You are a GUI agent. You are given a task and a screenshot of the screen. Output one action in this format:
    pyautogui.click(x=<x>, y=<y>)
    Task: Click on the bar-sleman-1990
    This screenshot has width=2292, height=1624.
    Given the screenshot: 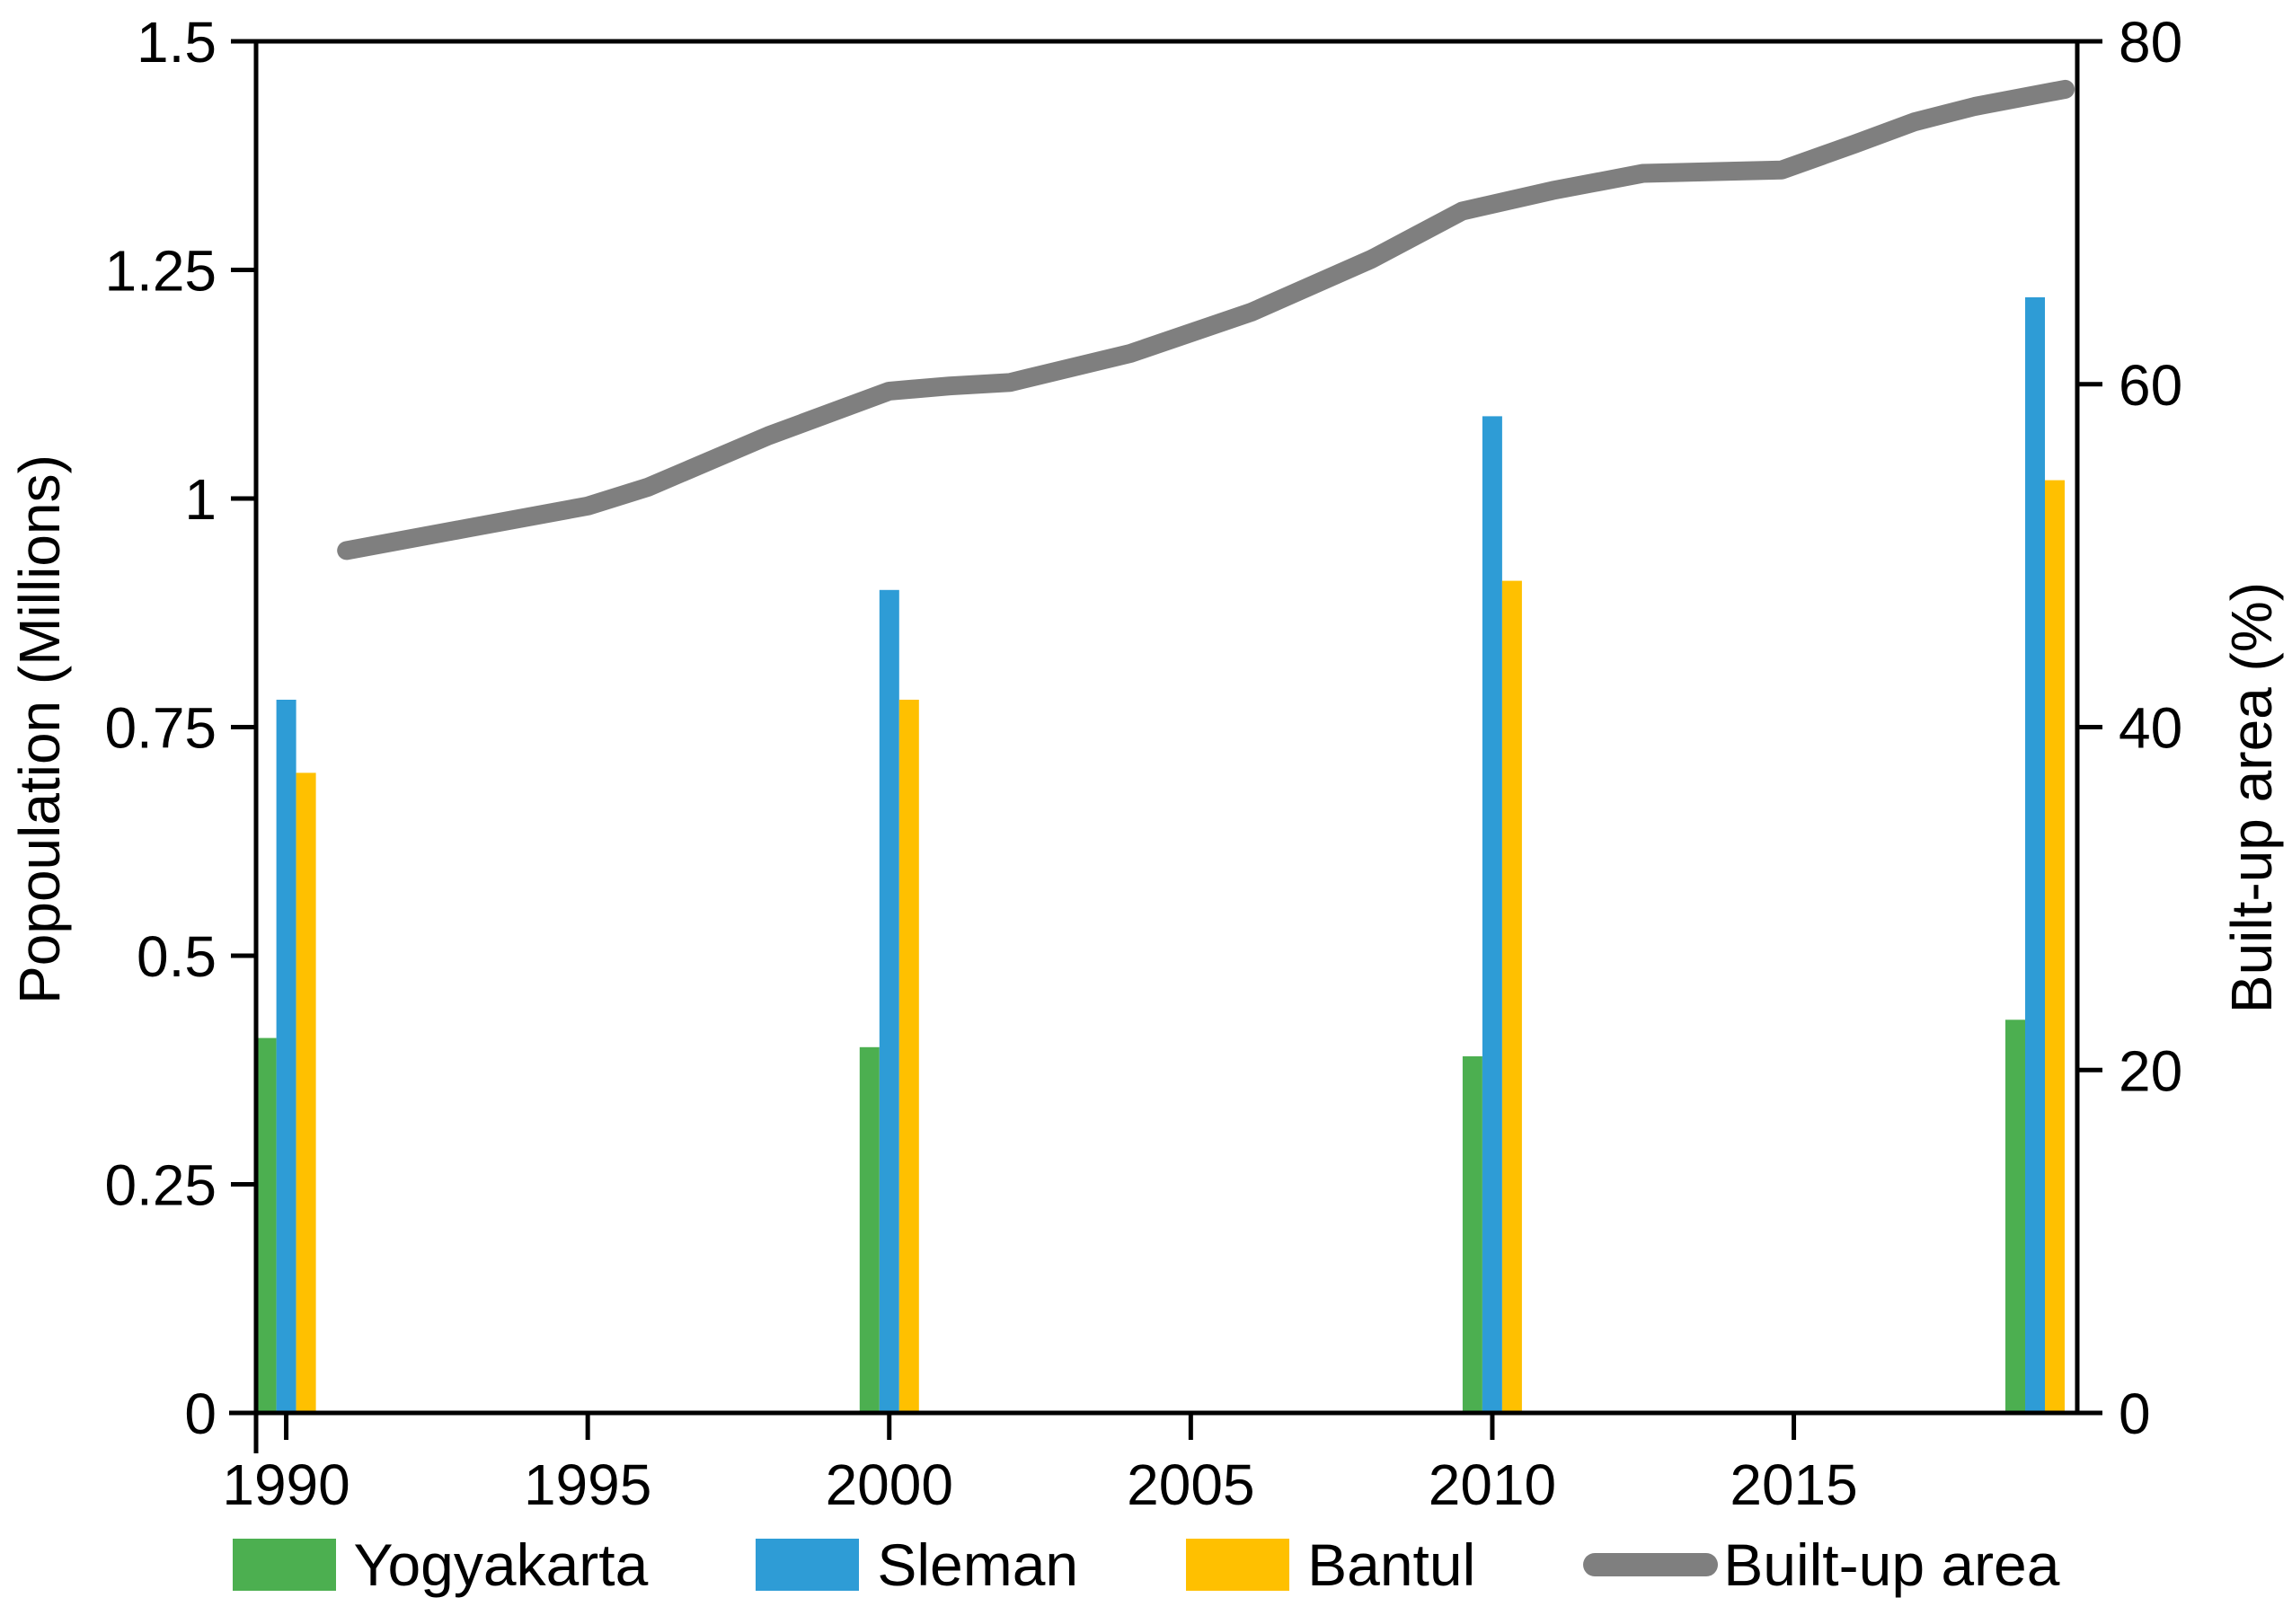 What is the action you would take?
    pyautogui.click(x=286, y=1056)
    